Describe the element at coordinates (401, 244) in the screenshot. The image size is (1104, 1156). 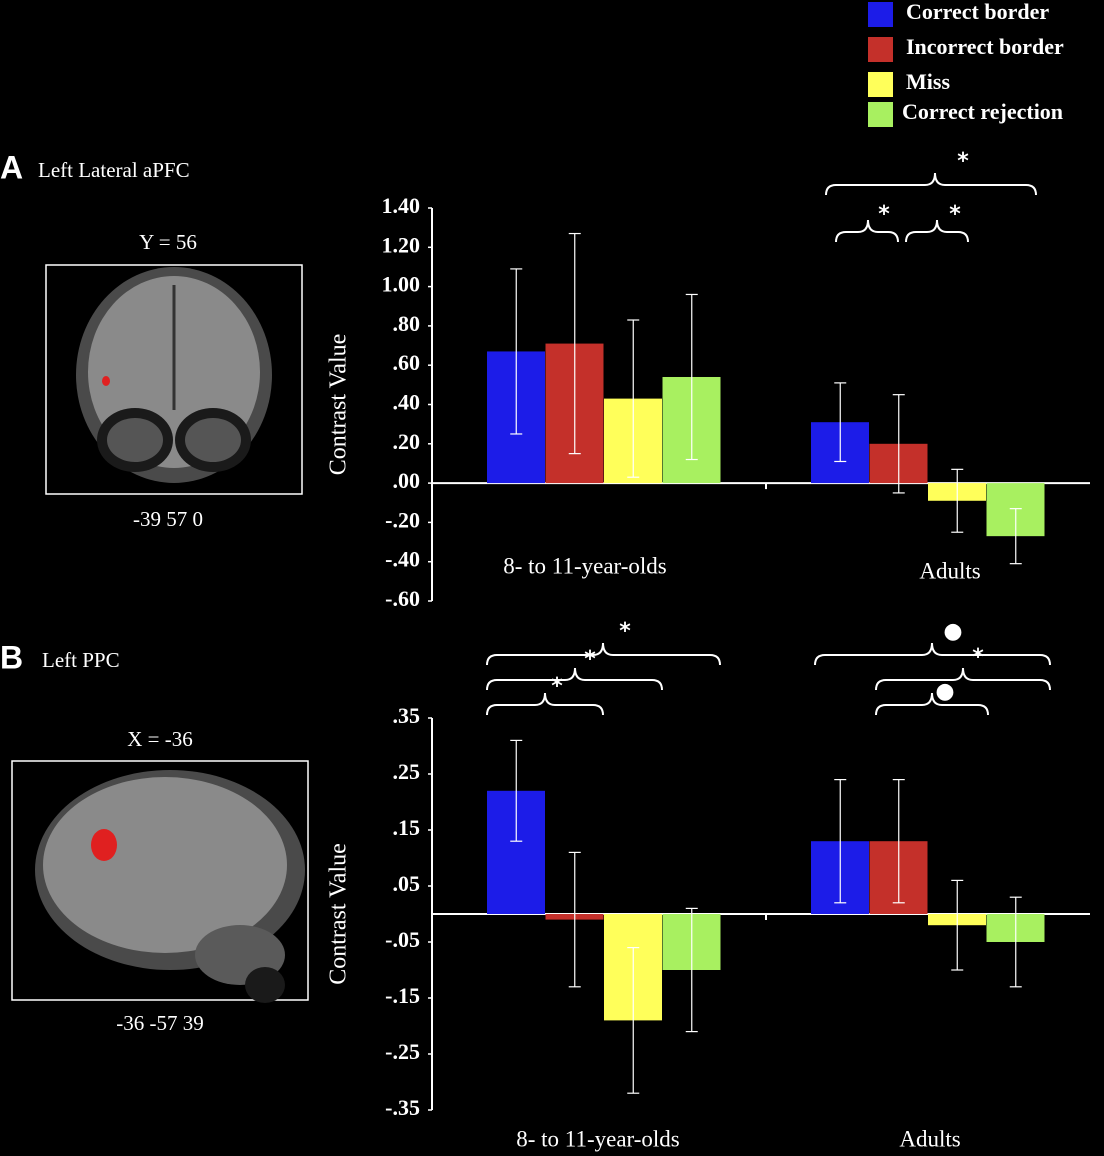
I see `y-tick-label: 1.20` at that location.